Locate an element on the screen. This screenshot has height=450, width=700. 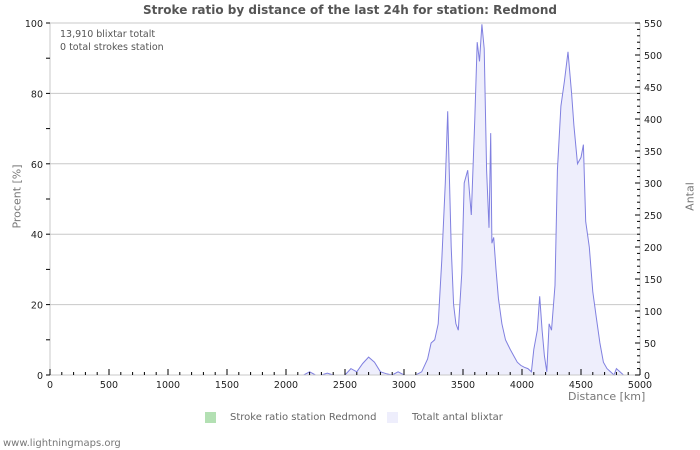
legend-swatch-green is located at coordinates (210, 417).